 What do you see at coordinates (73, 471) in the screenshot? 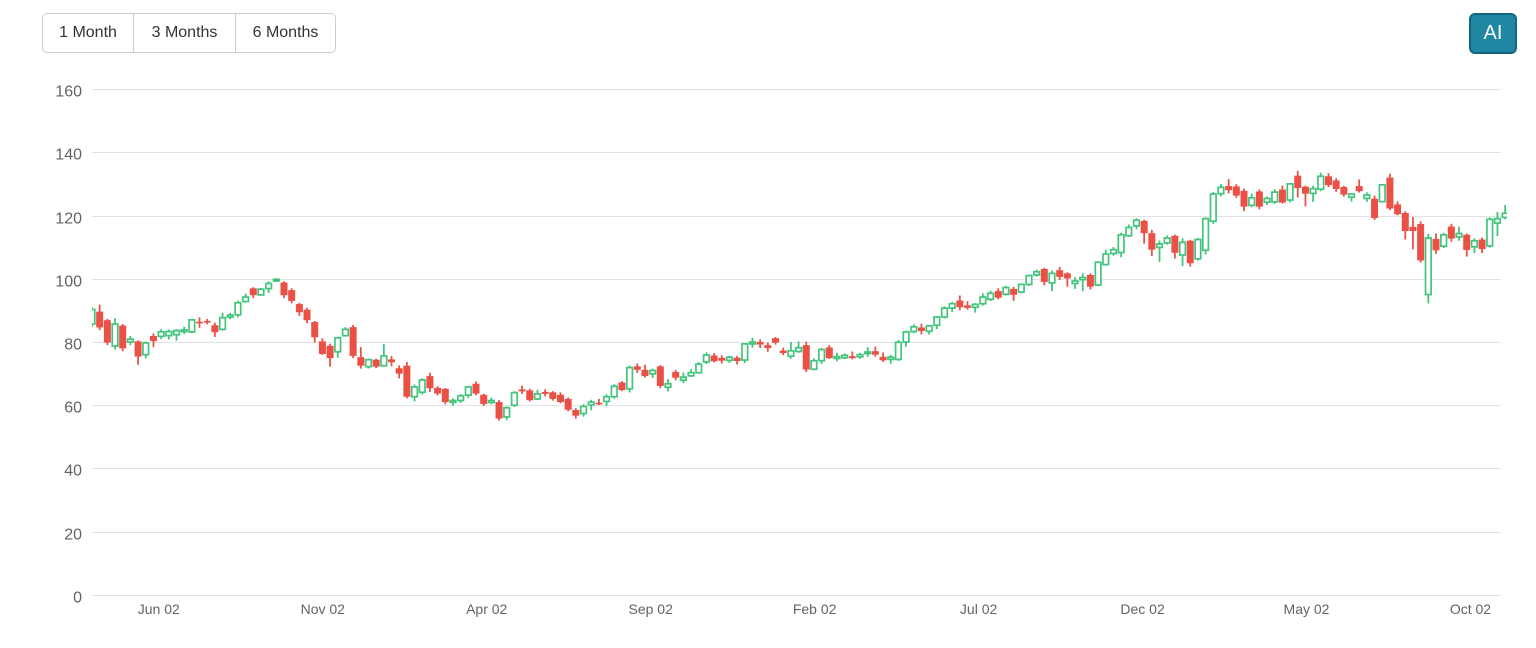
I see `svg-text: 40` at bounding box center [73, 471].